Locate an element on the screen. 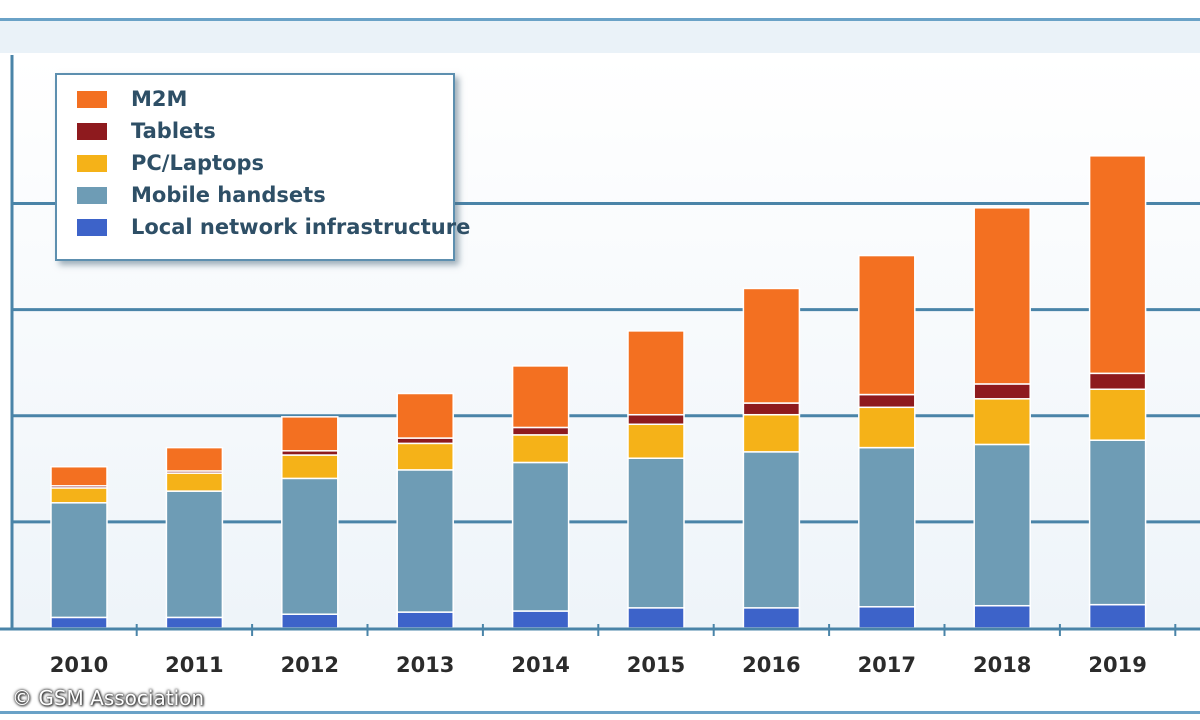 The height and width of the screenshot is (720, 1200). bar-segment-pc-laptops-2010 is located at coordinates (79, 495).